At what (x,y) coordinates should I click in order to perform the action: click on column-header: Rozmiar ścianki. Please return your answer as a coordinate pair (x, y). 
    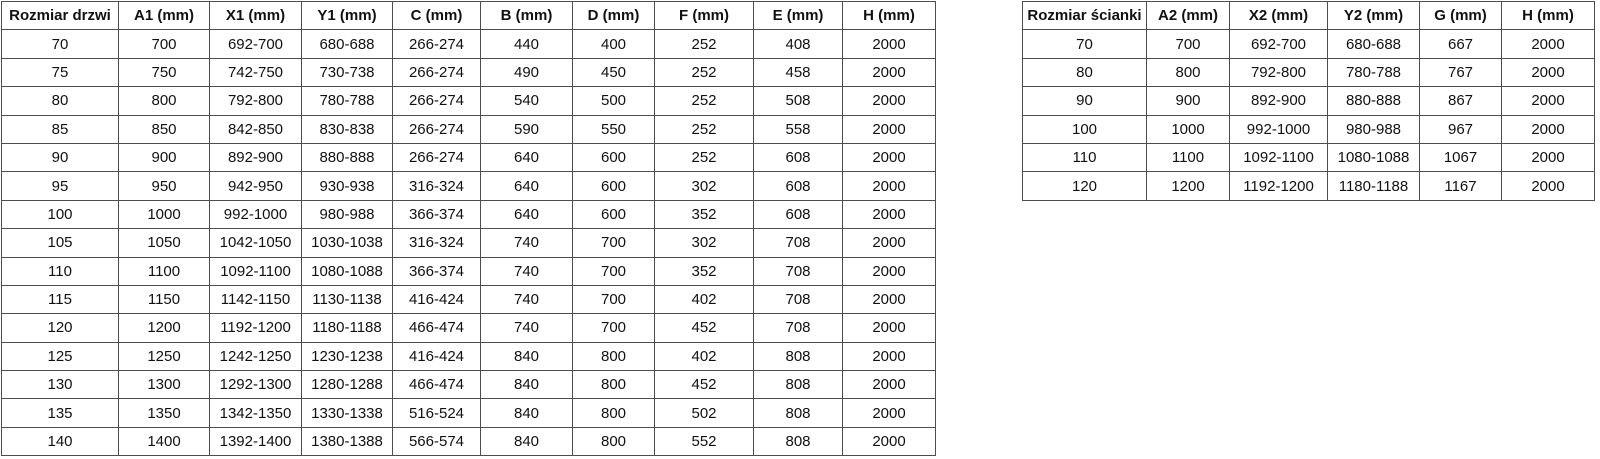
    Looking at the image, I should click on (1084, 15).